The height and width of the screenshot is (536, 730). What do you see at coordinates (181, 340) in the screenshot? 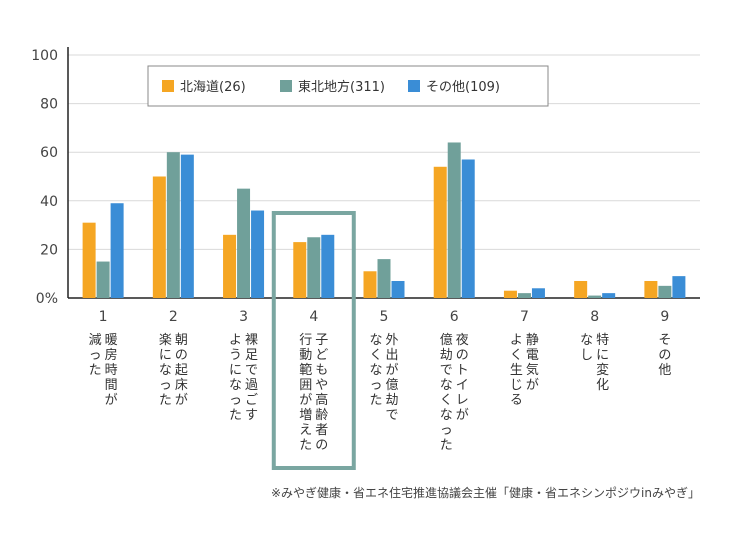
I see `category-desc-char: 朝` at bounding box center [181, 340].